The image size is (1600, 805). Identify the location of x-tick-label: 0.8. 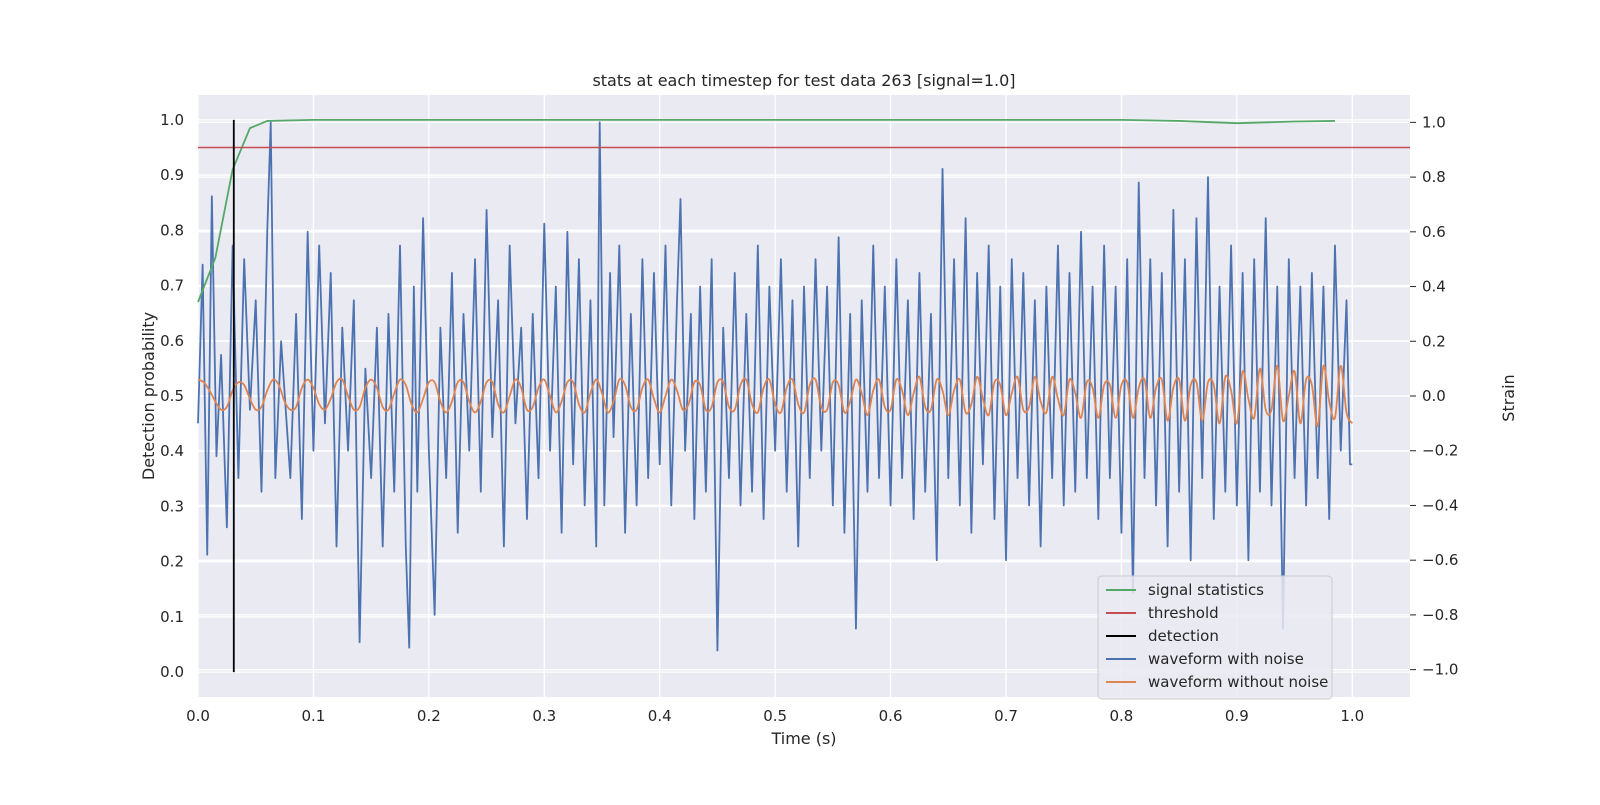
(1121, 716).